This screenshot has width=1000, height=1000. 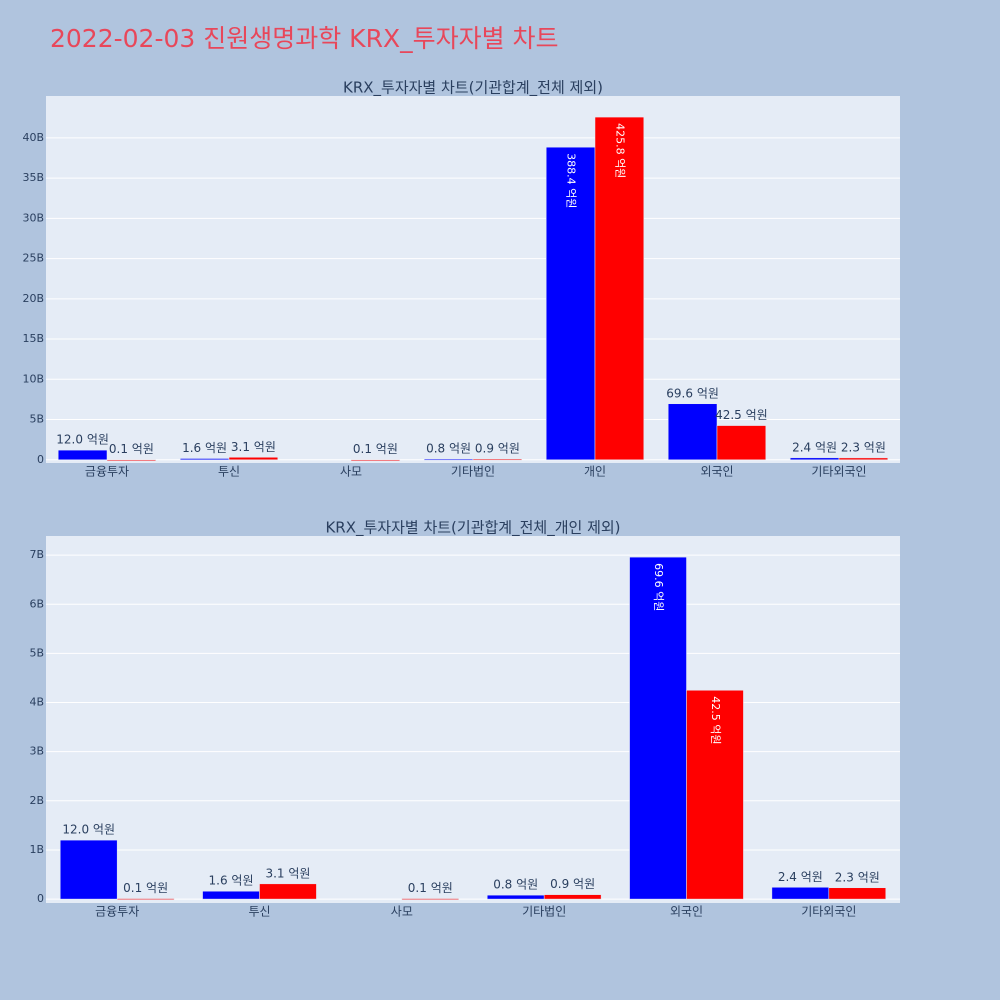 I want to click on y-tick-label: 15B, so click(x=33, y=338).